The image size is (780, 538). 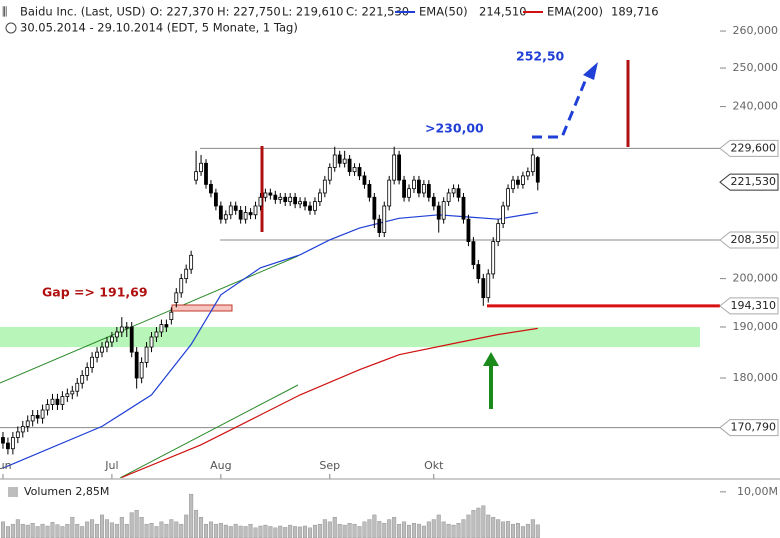 I want to click on breakout-label: >230,00, so click(x=454, y=128).